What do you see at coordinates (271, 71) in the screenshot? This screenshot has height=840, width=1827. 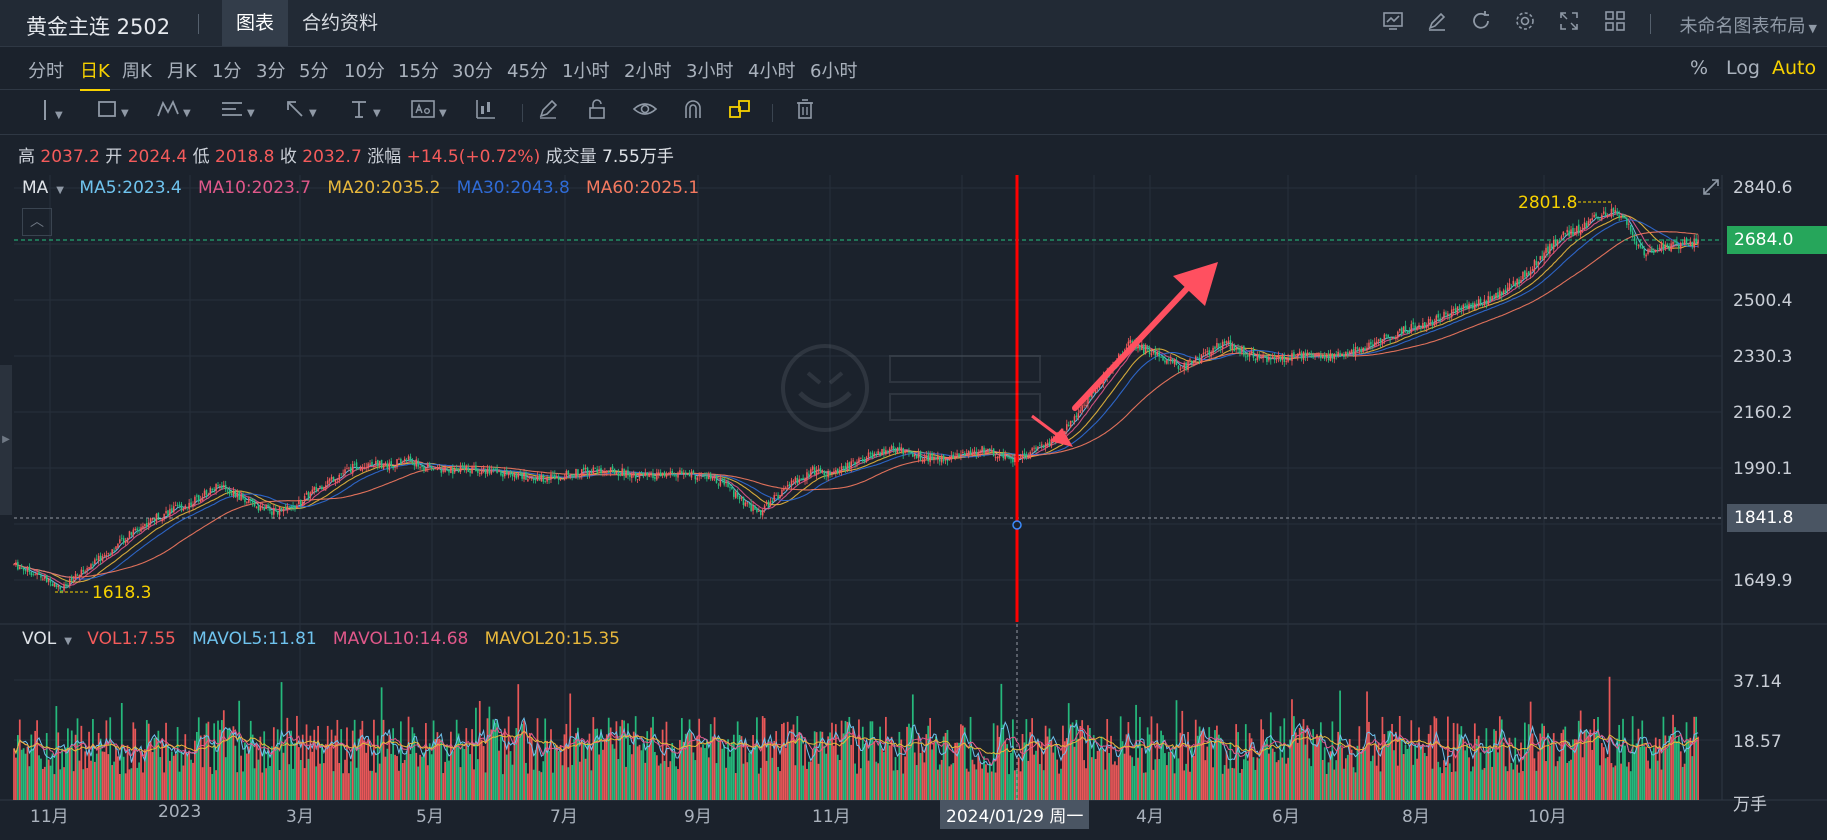 I see `period-3min: 3分` at bounding box center [271, 71].